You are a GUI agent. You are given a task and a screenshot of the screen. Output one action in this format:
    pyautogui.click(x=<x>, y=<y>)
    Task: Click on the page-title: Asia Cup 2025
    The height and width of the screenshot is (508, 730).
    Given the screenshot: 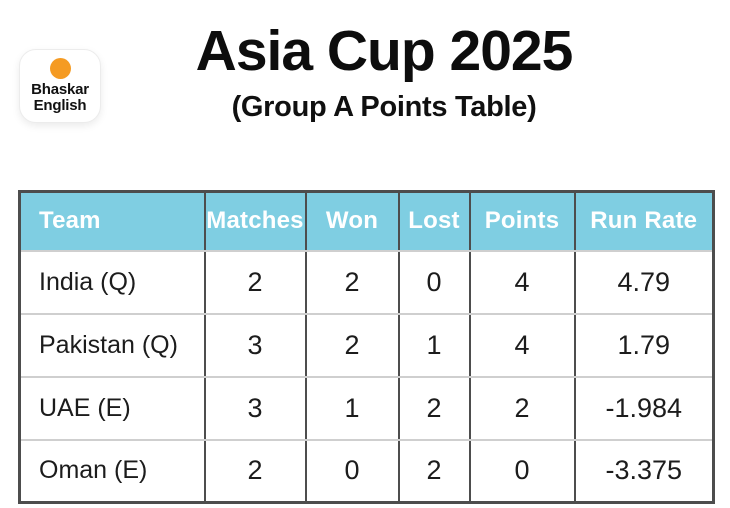 What is the action you would take?
    pyautogui.click(x=384, y=51)
    